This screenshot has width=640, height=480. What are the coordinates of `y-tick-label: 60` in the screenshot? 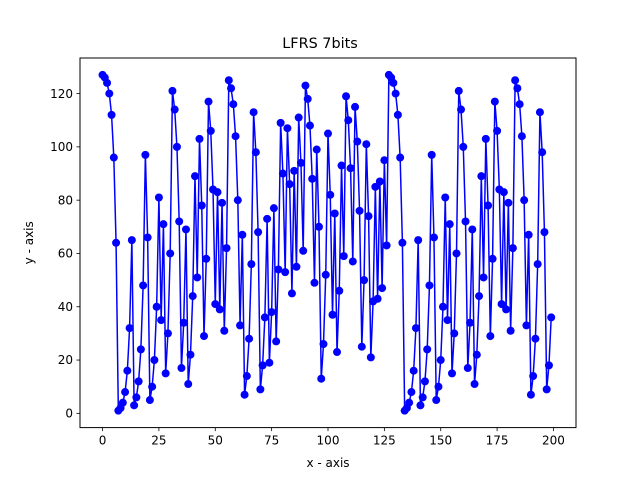 It's located at (65, 254).